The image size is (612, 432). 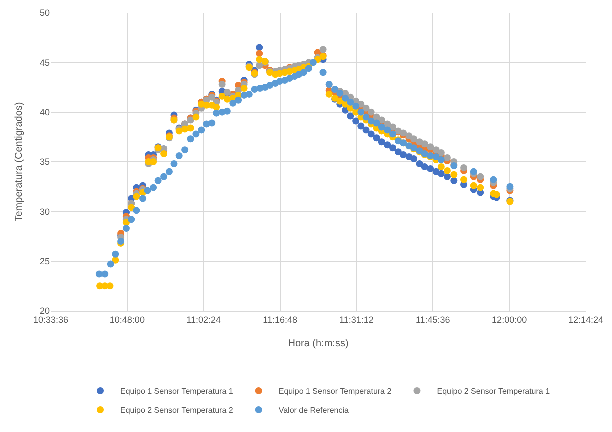 What do you see at coordinates (45, 13) in the screenshot?
I see `y-tick-label: 50` at bounding box center [45, 13].